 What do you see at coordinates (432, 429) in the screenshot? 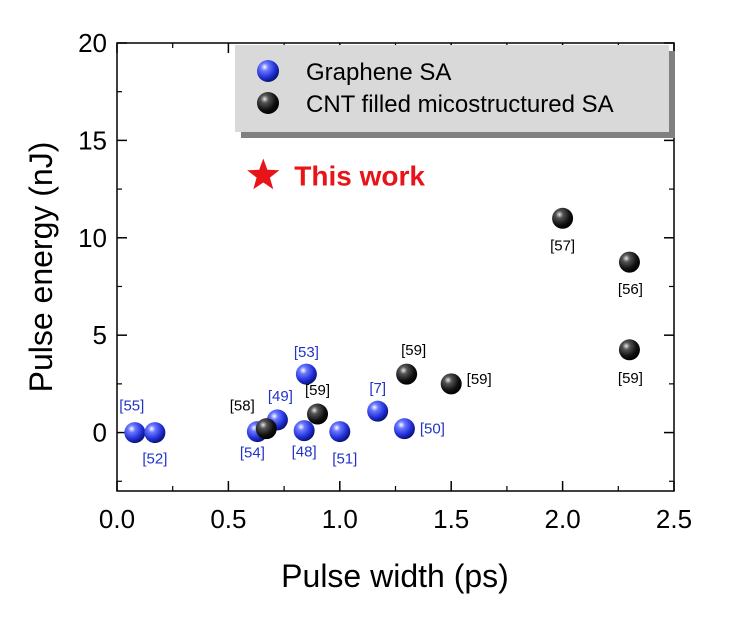
I see `point-label: [50]` at bounding box center [432, 429].